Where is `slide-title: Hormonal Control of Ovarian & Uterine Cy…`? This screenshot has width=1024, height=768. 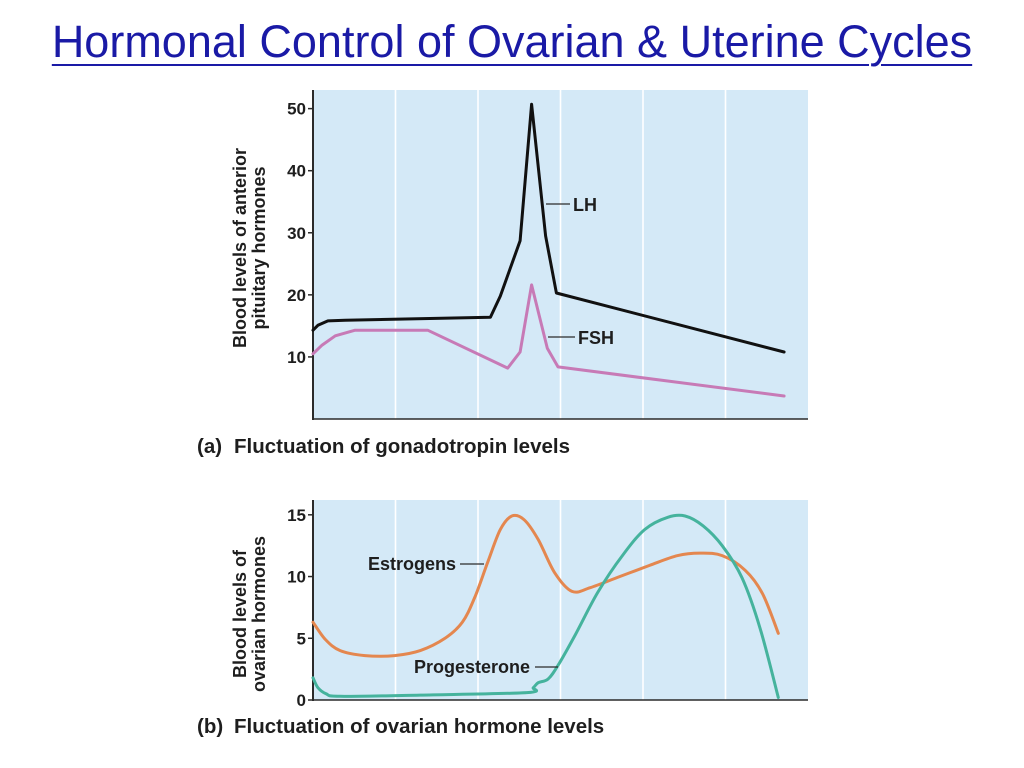
slide-title: Hormonal Control of Ovarian & Uterine Cy… is located at coordinates (512, 41).